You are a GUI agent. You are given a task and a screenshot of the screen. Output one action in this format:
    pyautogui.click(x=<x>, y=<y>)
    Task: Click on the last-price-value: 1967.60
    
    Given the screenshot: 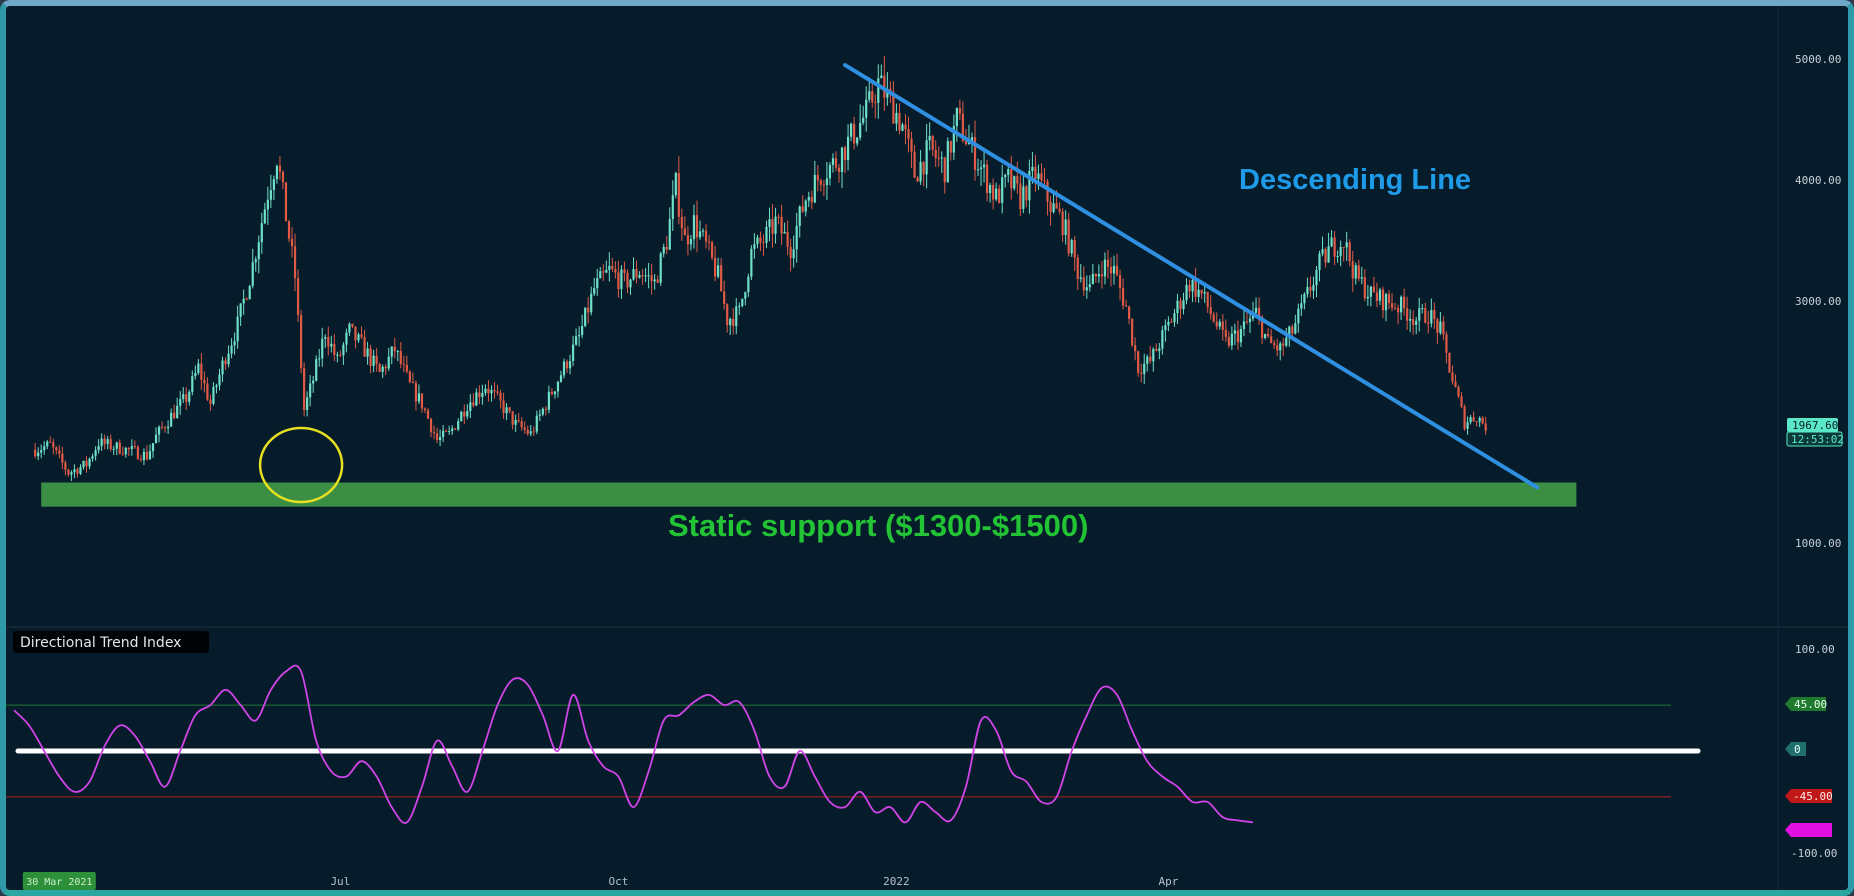 What is the action you would take?
    pyautogui.click(x=1815, y=425)
    